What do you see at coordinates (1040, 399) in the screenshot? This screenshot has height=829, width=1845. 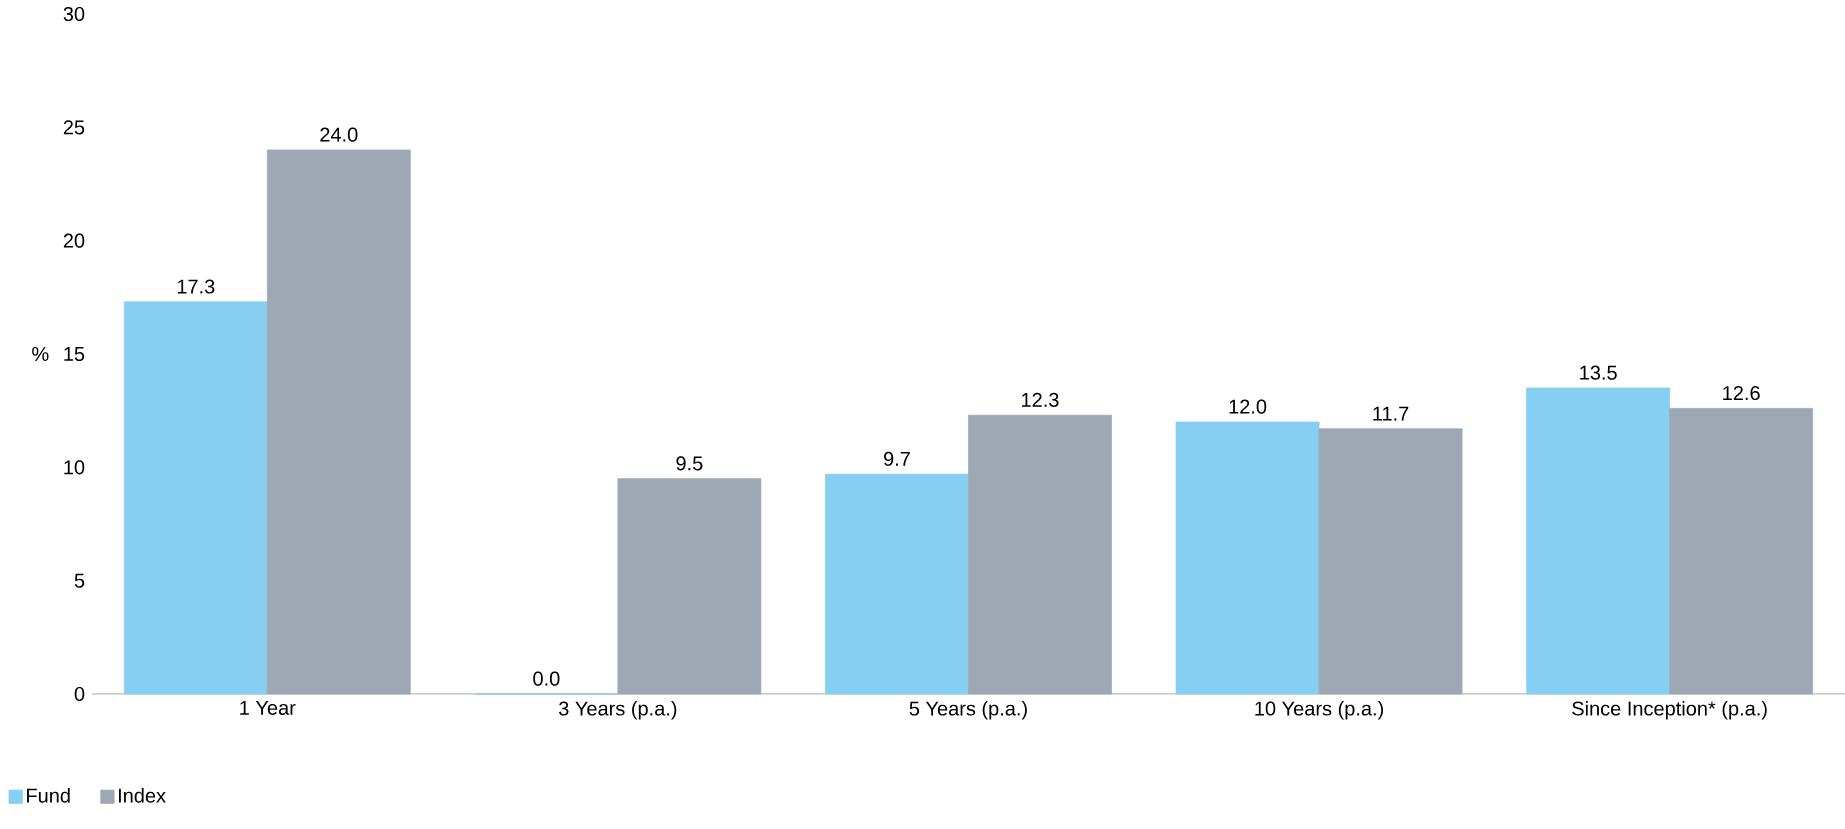 I see `data-label: 12.3` at bounding box center [1040, 399].